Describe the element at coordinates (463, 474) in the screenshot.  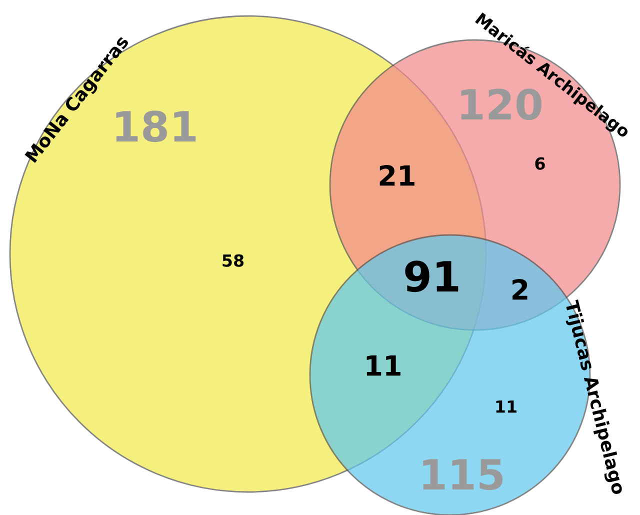
I see `data-label: 115` at that location.